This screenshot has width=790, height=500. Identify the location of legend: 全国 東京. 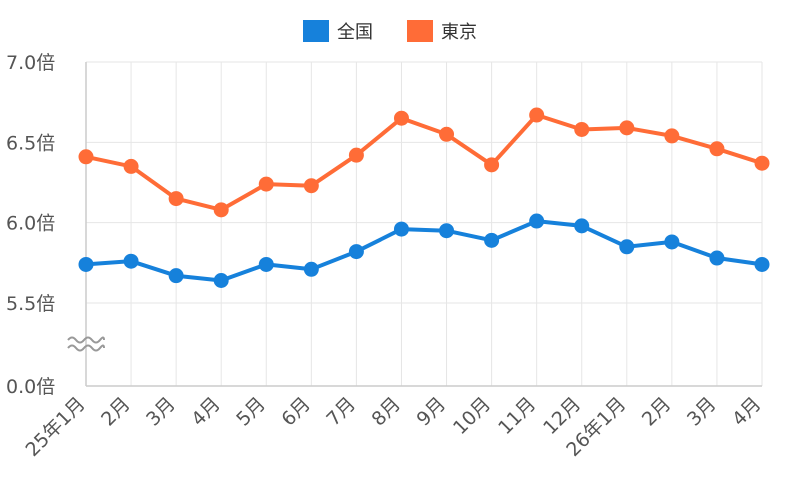
(390, 31).